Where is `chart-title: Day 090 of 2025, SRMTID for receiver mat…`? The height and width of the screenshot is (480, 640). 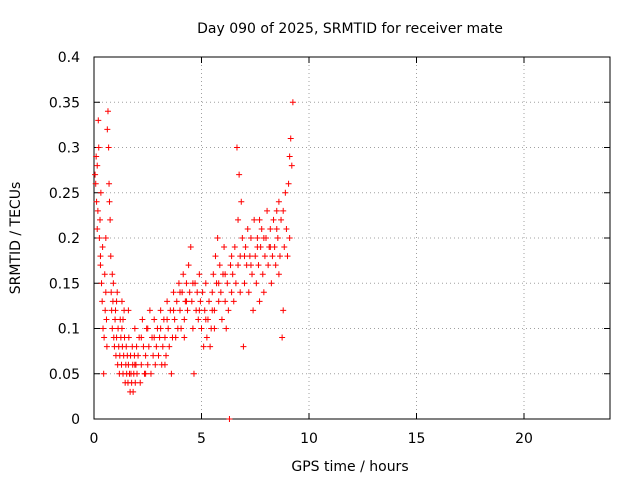 chart-title: Day 090 of 2025, SRMTID for receiver mat… is located at coordinates (350, 29).